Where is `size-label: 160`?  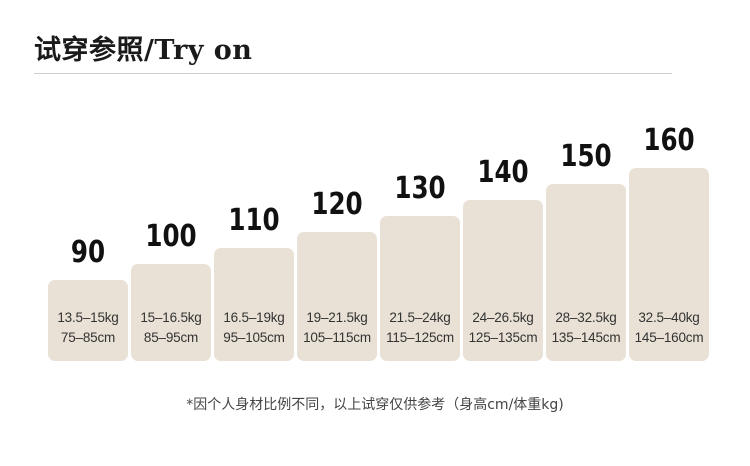
size-label: 160 is located at coordinates (669, 140).